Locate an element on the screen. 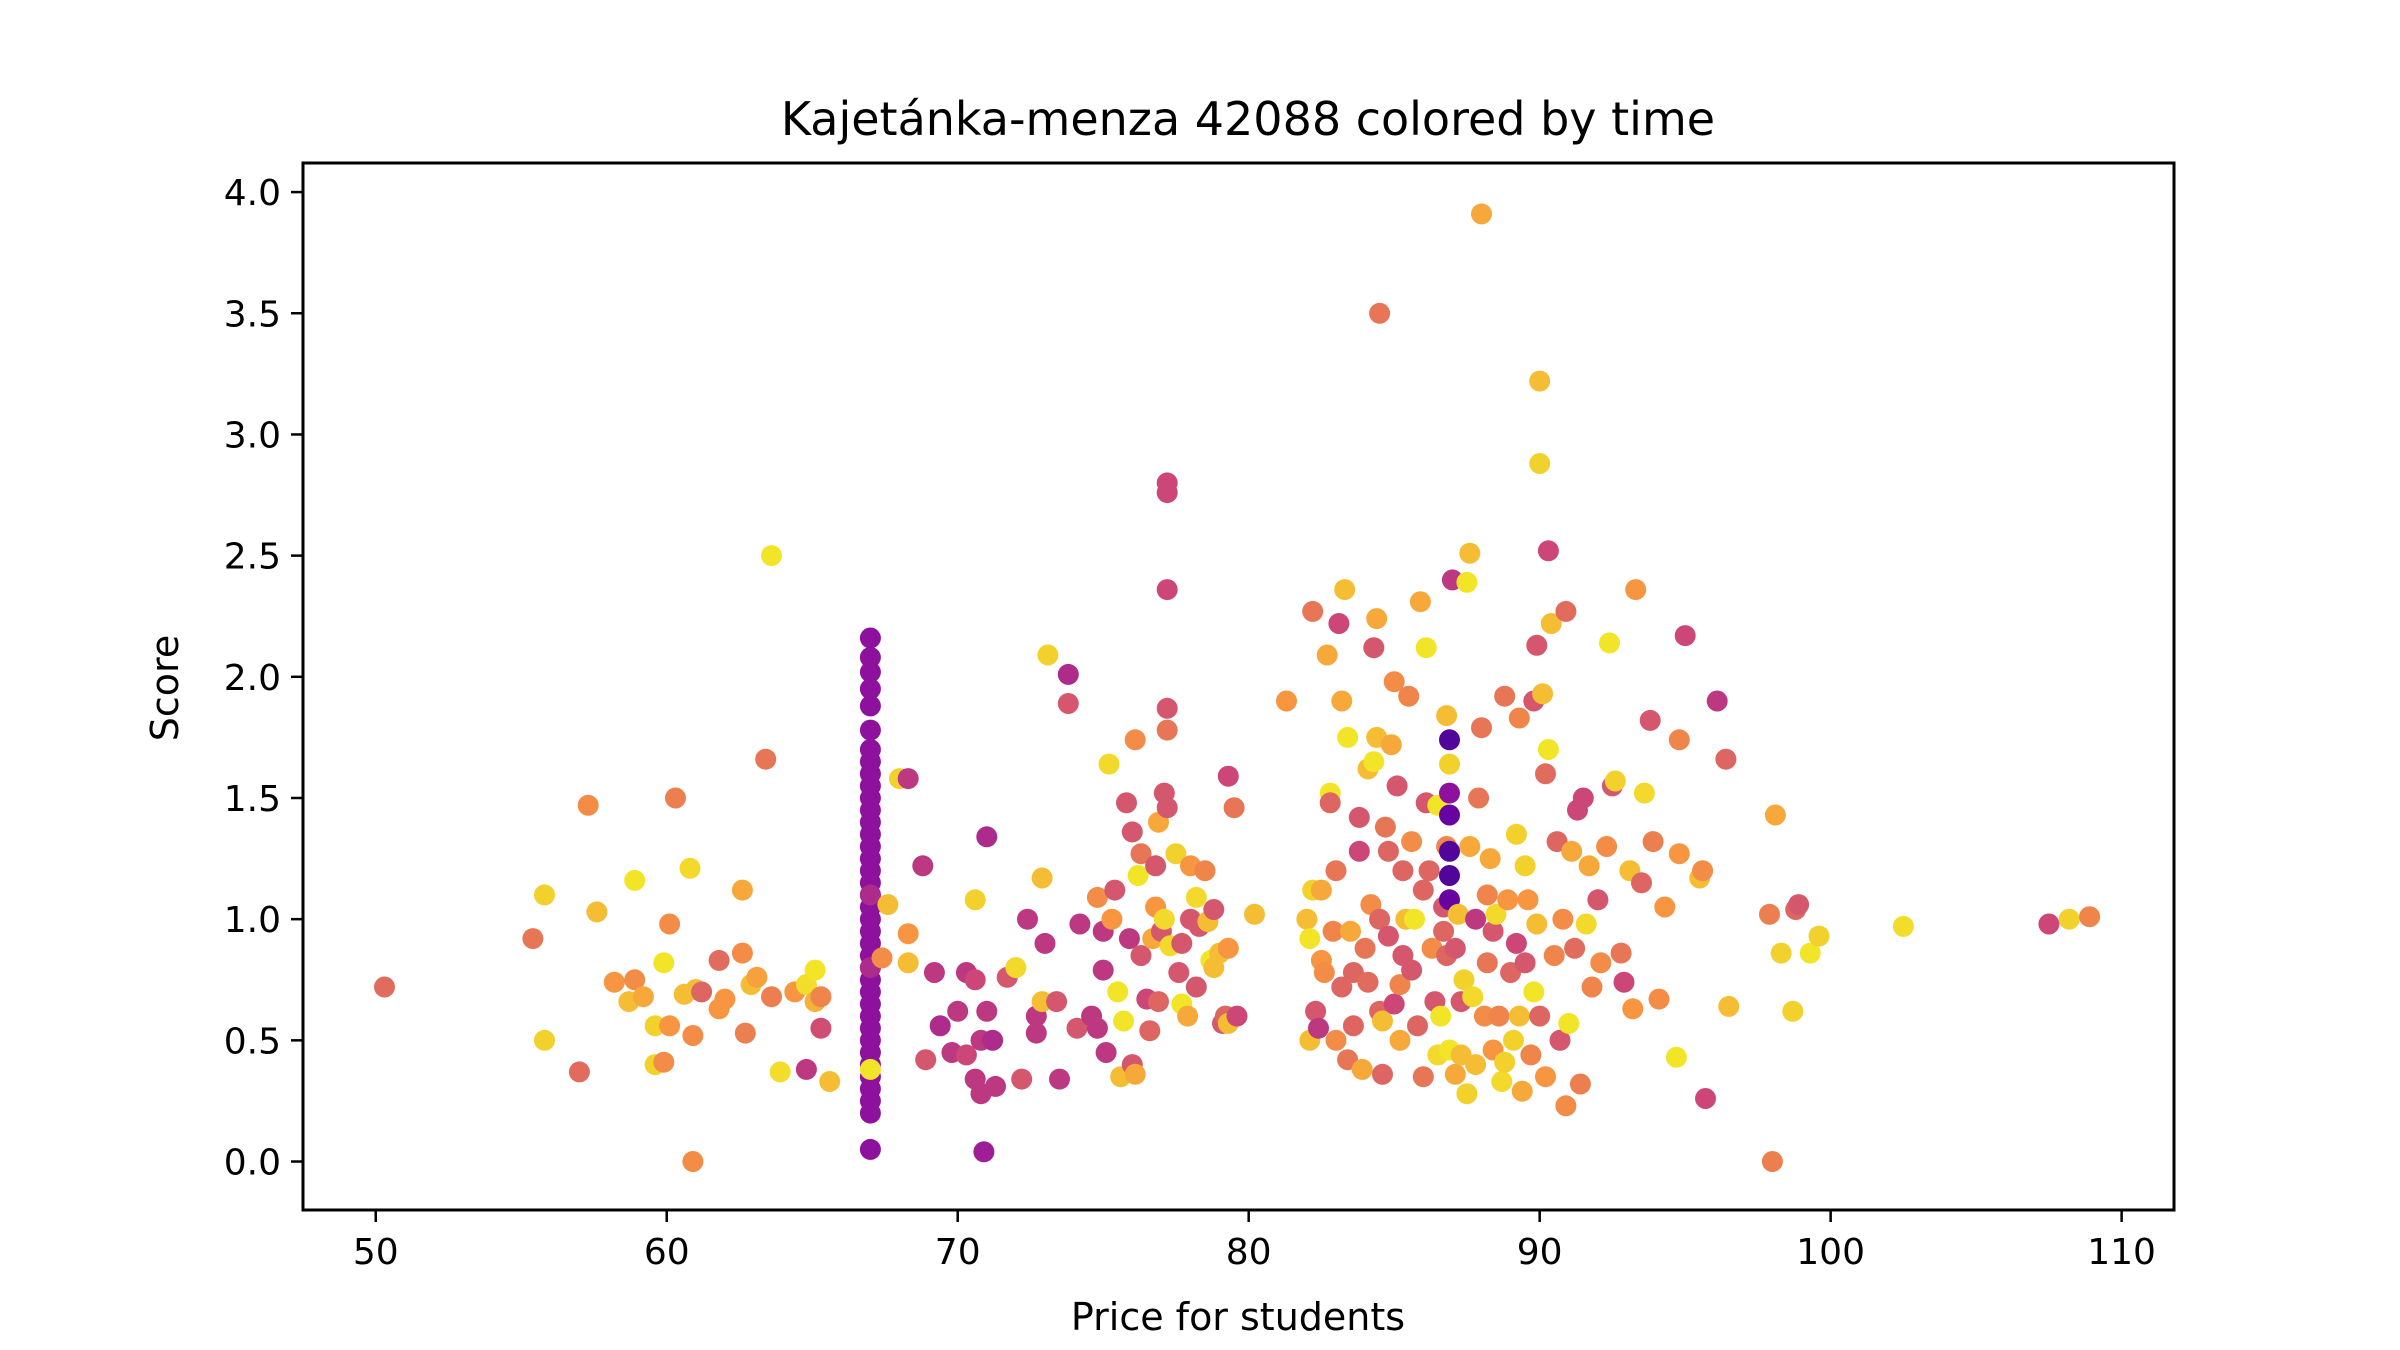  chart-title: Kajetánka-menza 42088 colored by time is located at coordinates (1248, 119).